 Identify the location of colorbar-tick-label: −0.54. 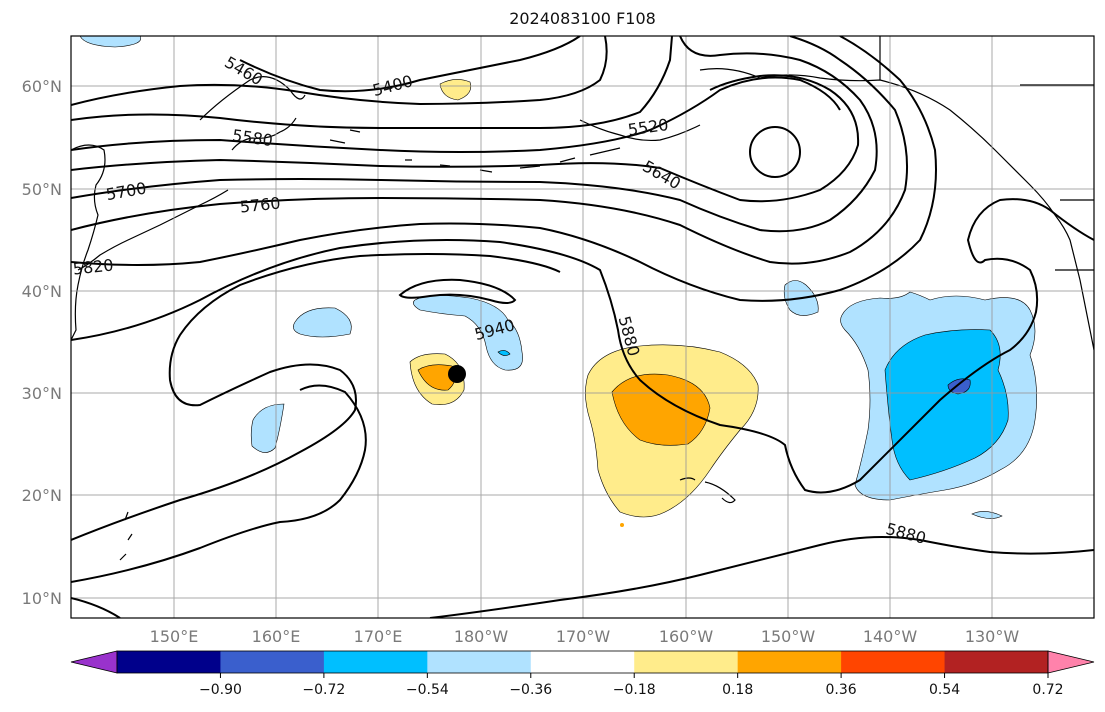
(427, 690).